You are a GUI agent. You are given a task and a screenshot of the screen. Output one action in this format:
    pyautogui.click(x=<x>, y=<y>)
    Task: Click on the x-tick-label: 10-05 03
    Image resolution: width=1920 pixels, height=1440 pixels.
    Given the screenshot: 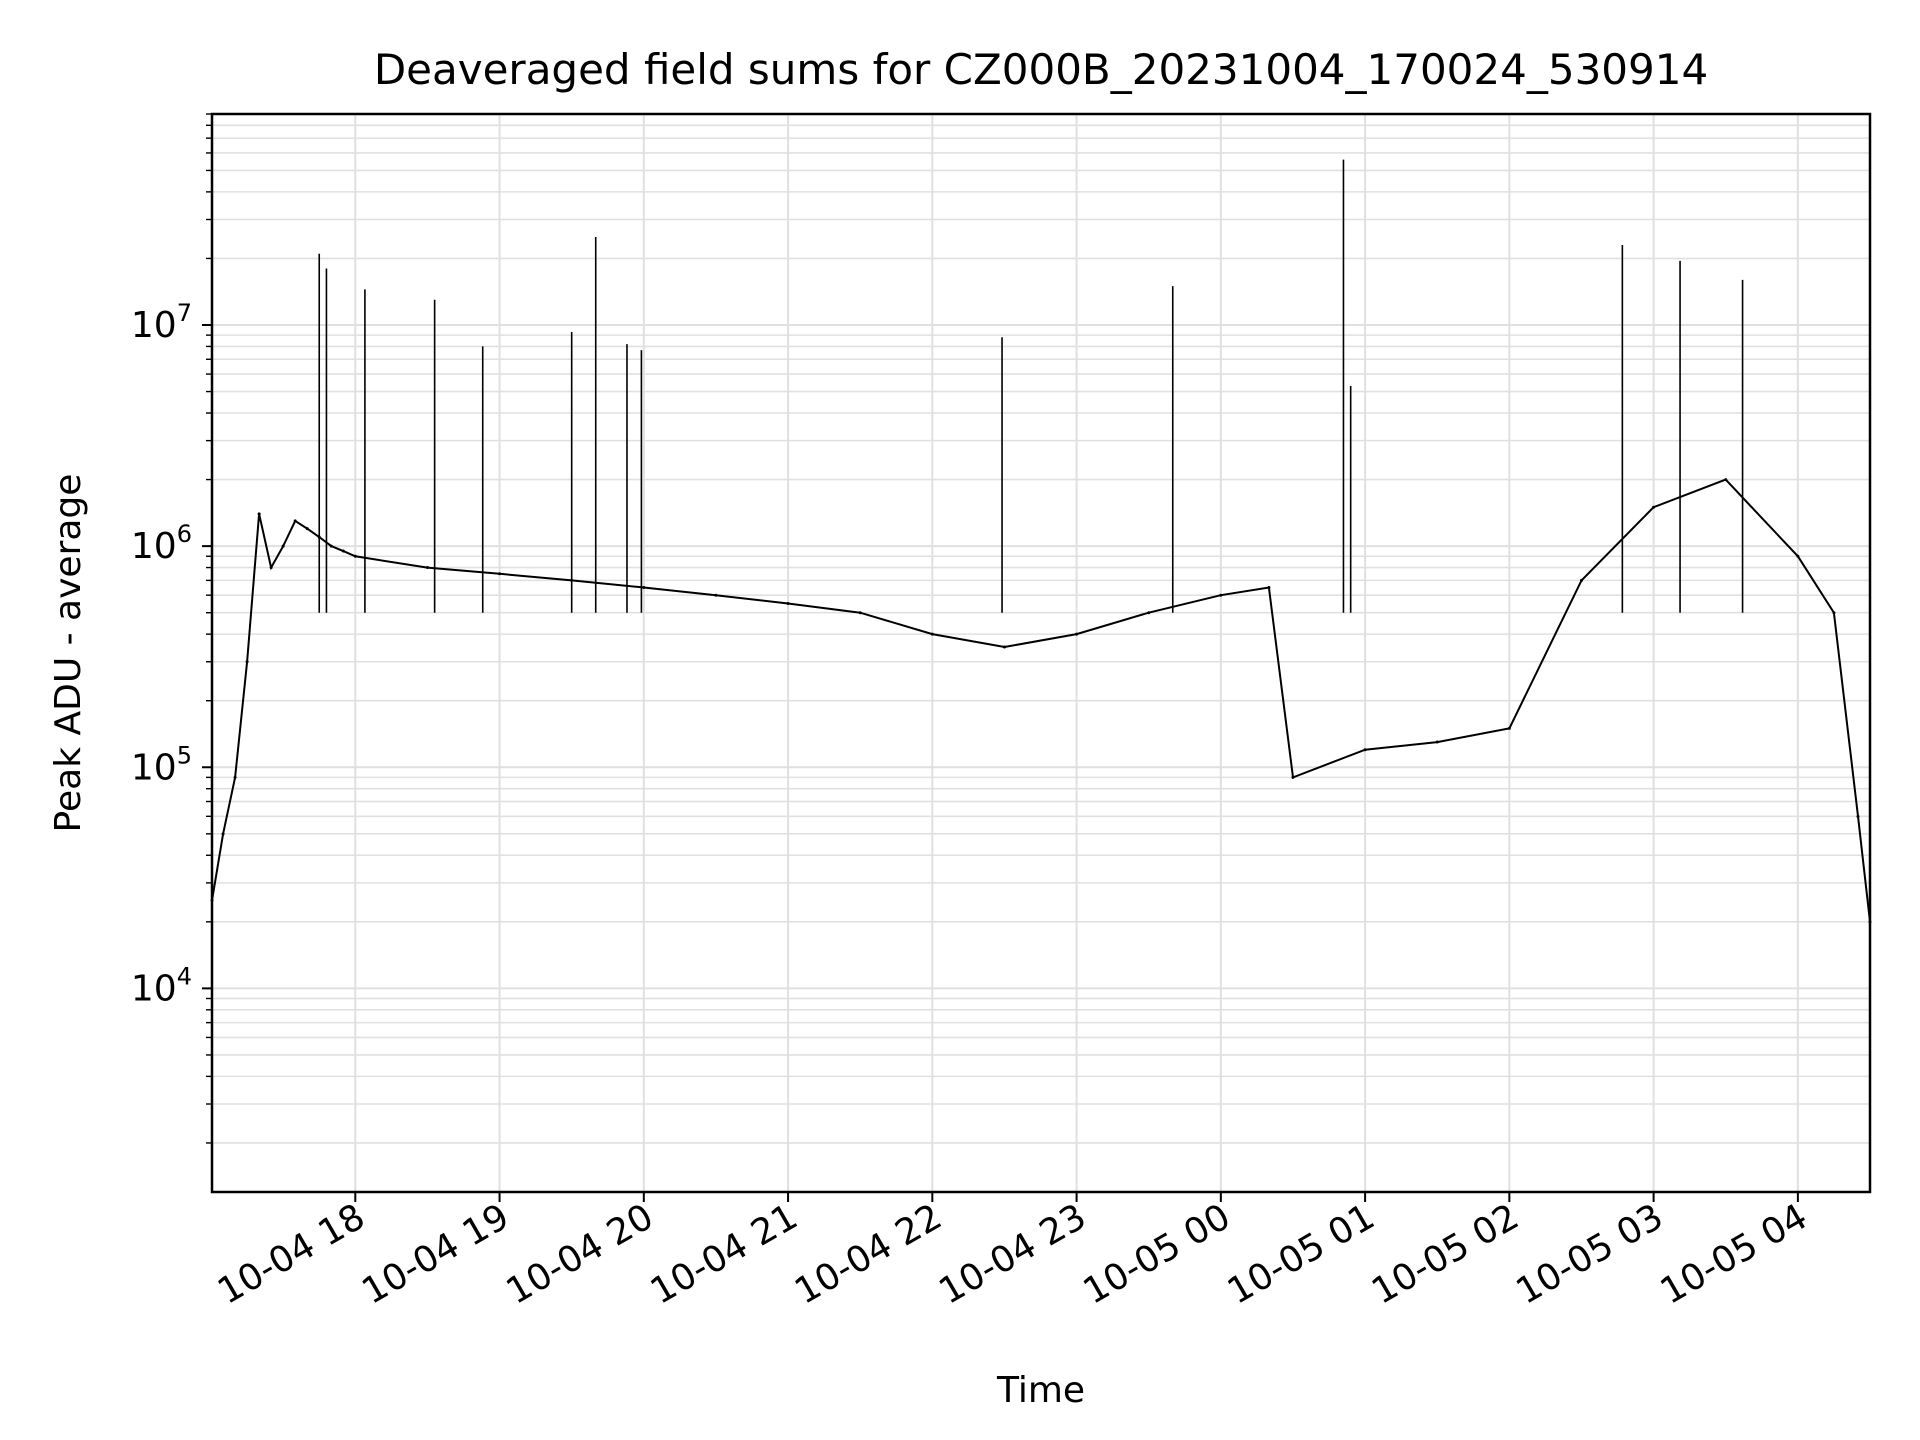 What is the action you would take?
    pyautogui.click(x=1589, y=1254)
    